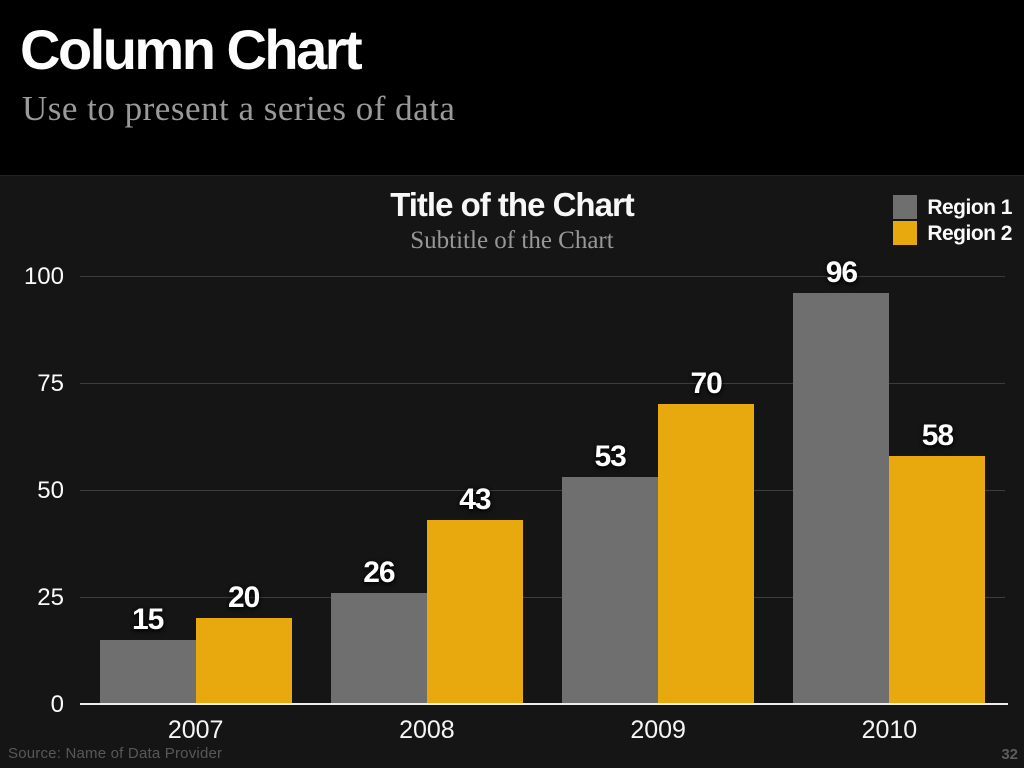 This screenshot has width=1024, height=768. What do you see at coordinates (195, 730) in the screenshot?
I see `x-axis-tick-label: 2007` at bounding box center [195, 730].